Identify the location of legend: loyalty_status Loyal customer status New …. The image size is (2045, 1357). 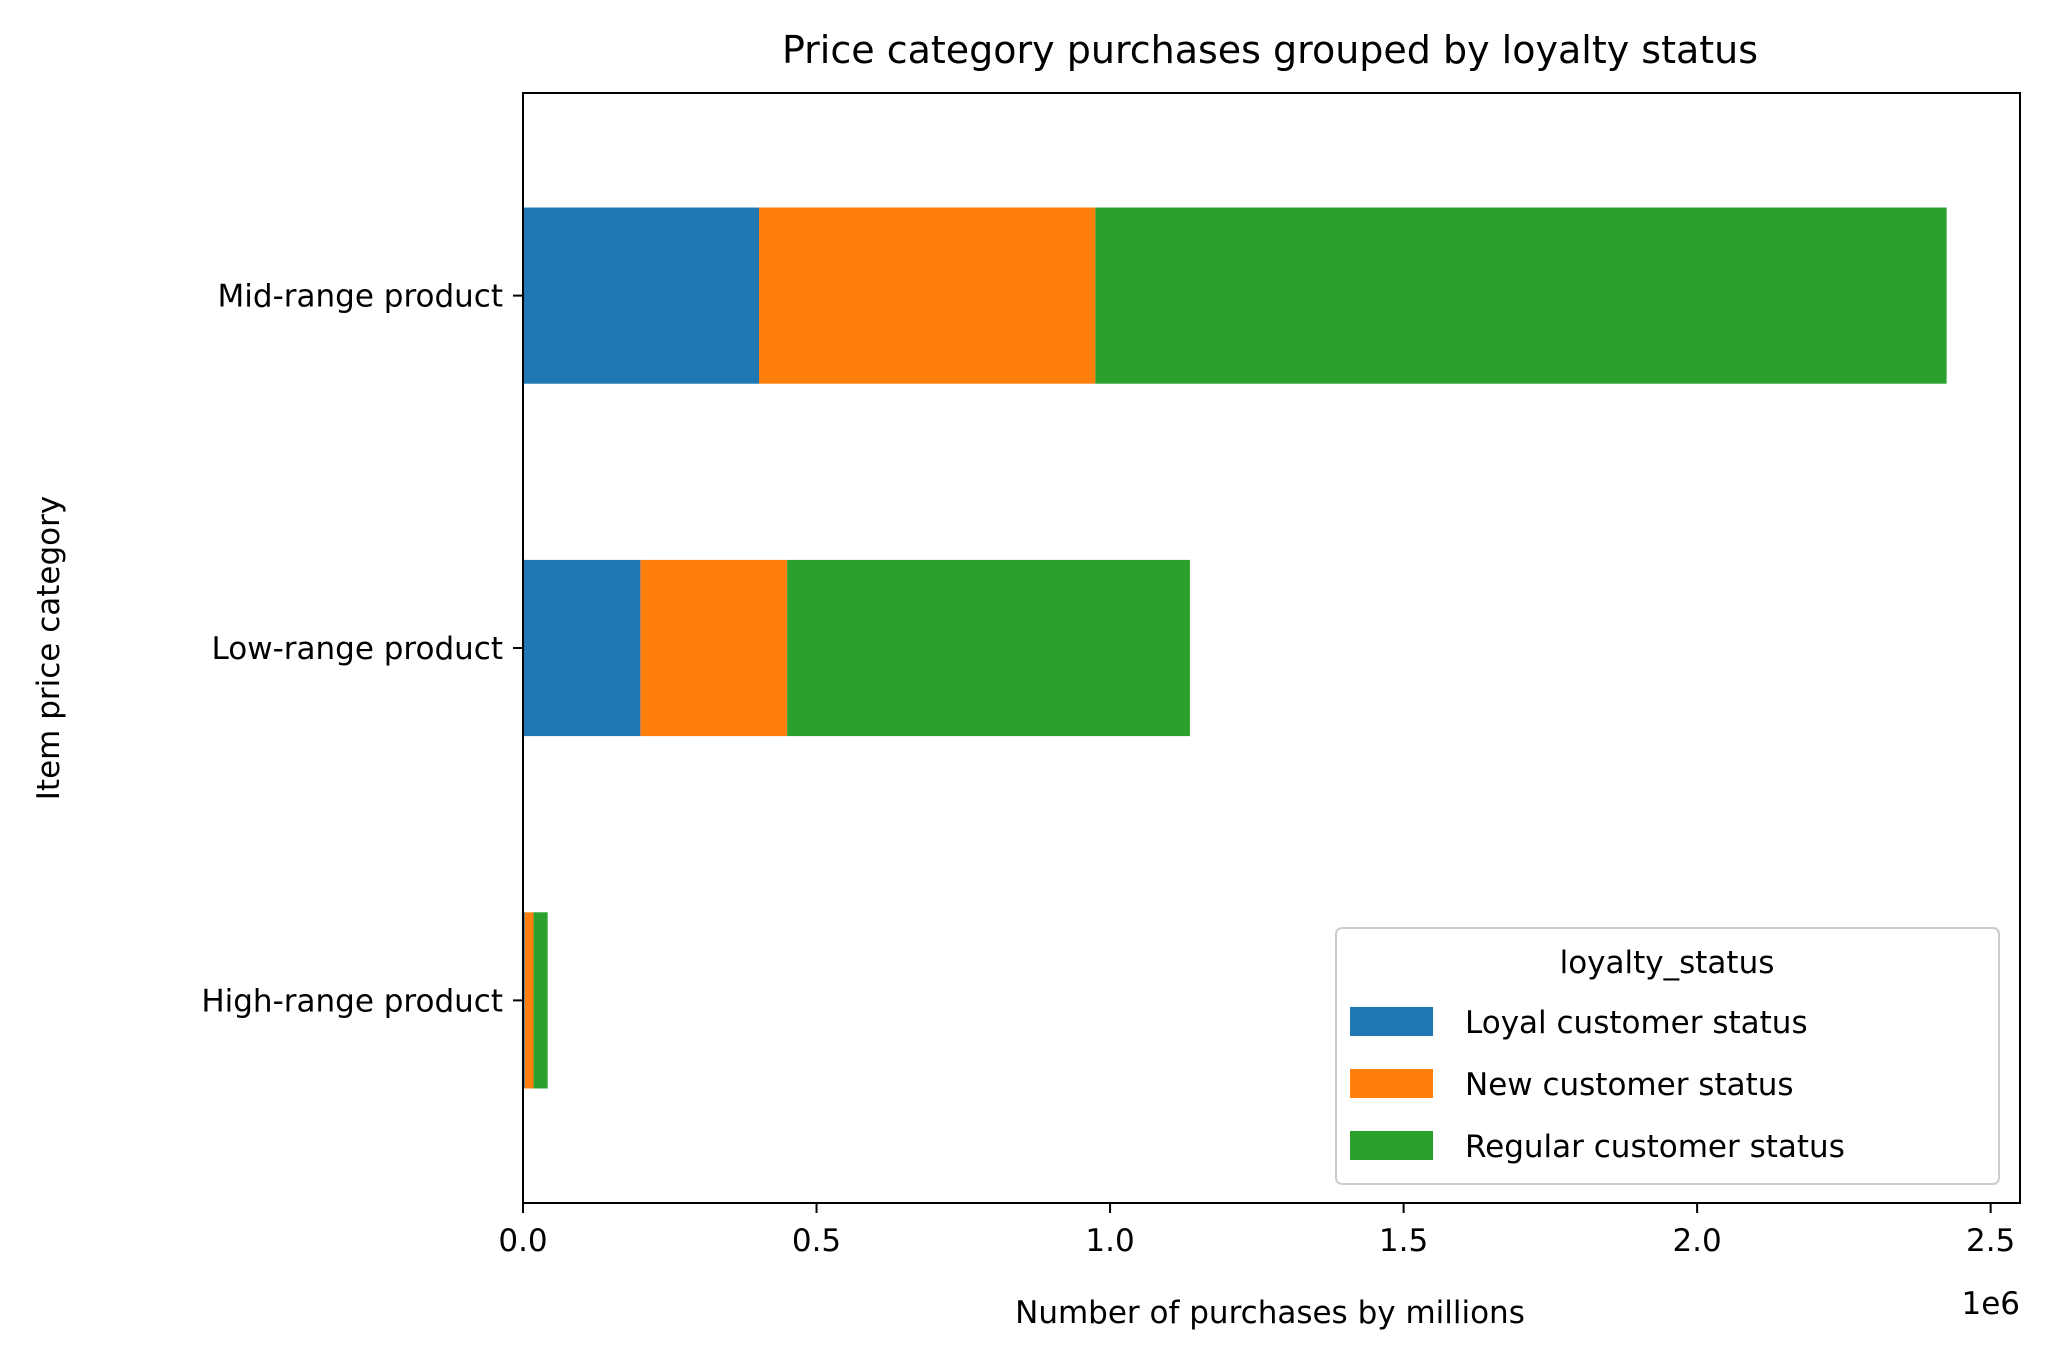
(1667, 1056).